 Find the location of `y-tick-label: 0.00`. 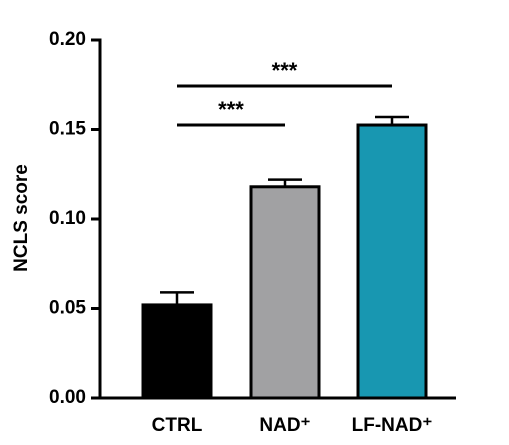

y-tick-label: 0.00 is located at coordinates (67, 397).